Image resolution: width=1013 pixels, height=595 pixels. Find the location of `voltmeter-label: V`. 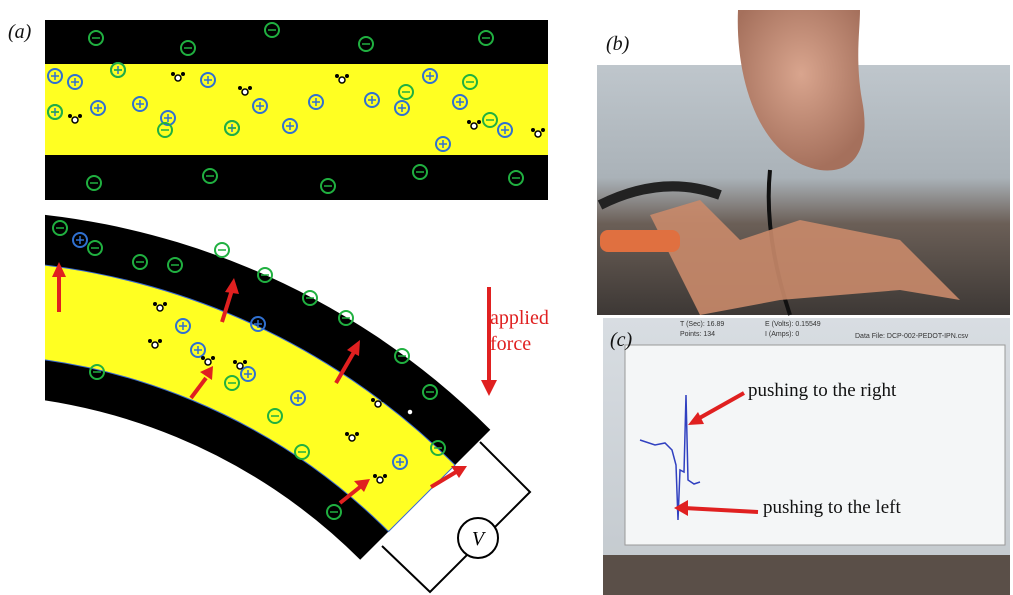

voltmeter-label: V is located at coordinates (479, 539).